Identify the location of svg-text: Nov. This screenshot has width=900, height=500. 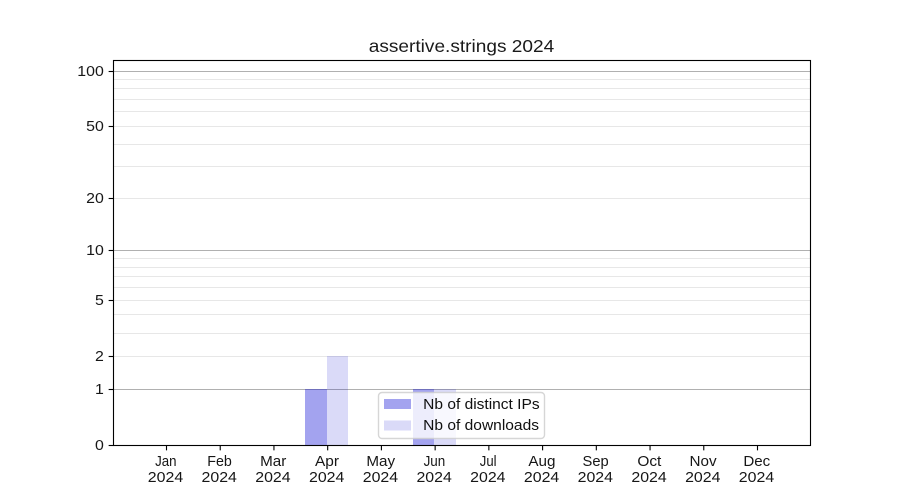
(704, 462).